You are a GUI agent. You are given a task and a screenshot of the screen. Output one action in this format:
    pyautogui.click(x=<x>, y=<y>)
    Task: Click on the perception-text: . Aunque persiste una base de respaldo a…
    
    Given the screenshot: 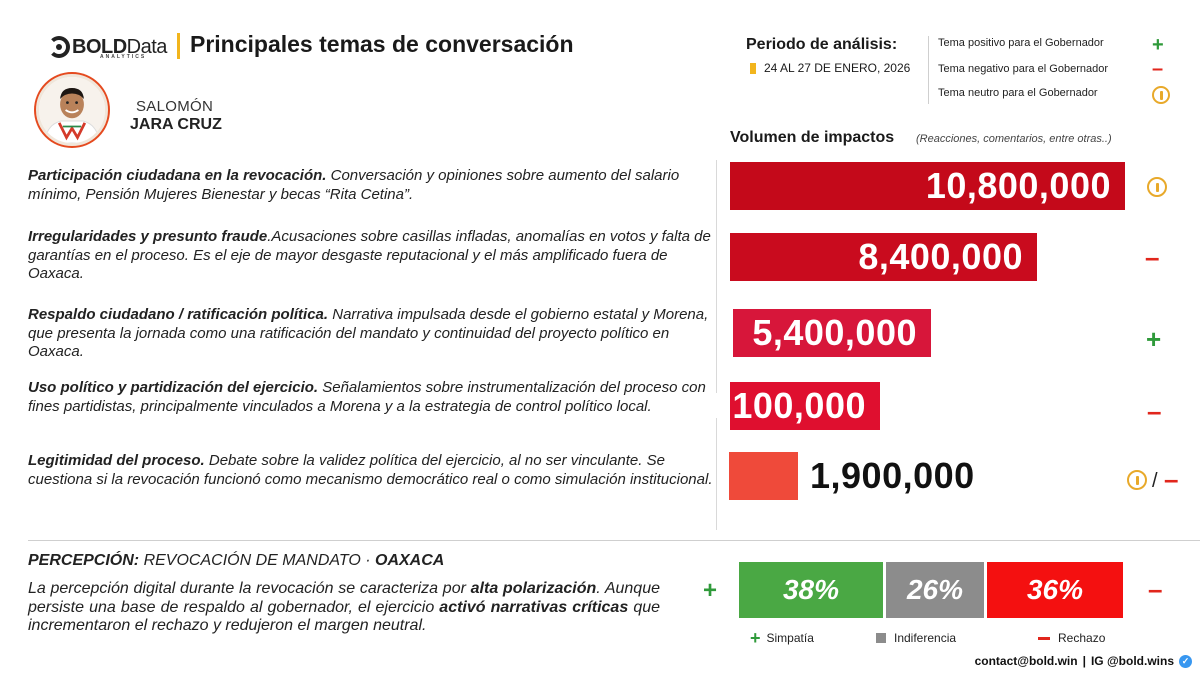 What is the action you would take?
    pyautogui.click(x=344, y=598)
    